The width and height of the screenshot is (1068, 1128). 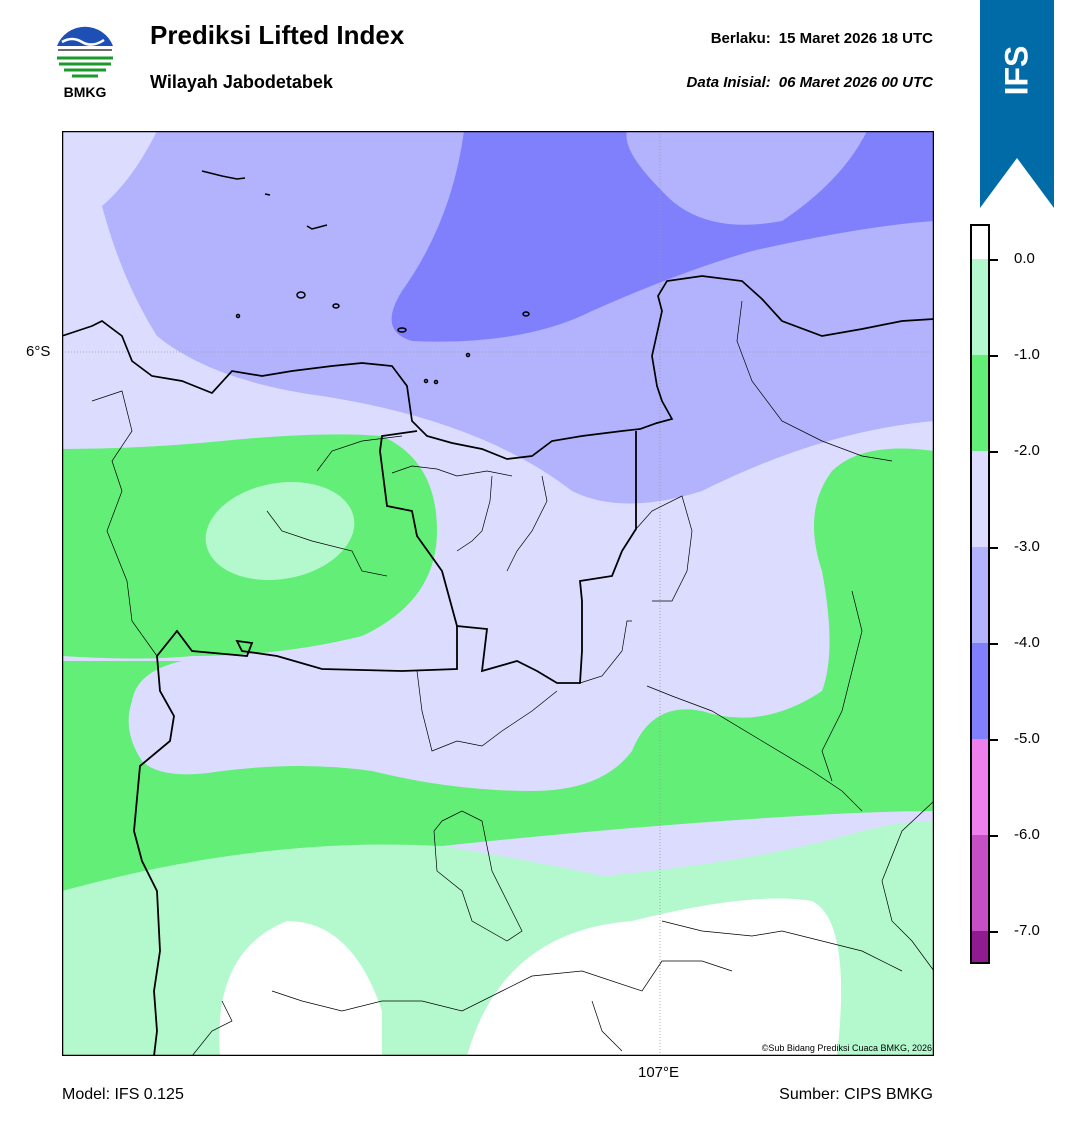 I want to click on colorbar-label: -4.0, so click(x=1027, y=642).